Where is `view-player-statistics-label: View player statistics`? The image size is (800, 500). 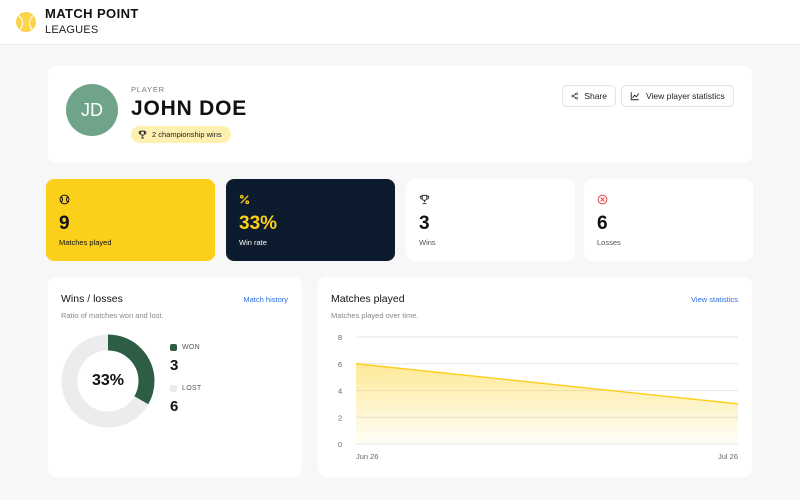
view-player-statistics-label: View player statistics is located at coordinates (685, 96).